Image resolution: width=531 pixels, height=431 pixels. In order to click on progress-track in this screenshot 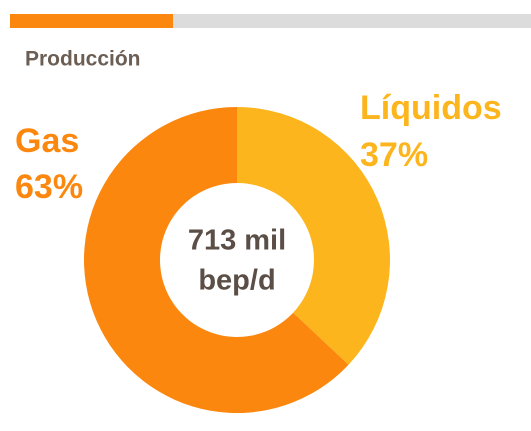, I will do `click(352, 21)`.